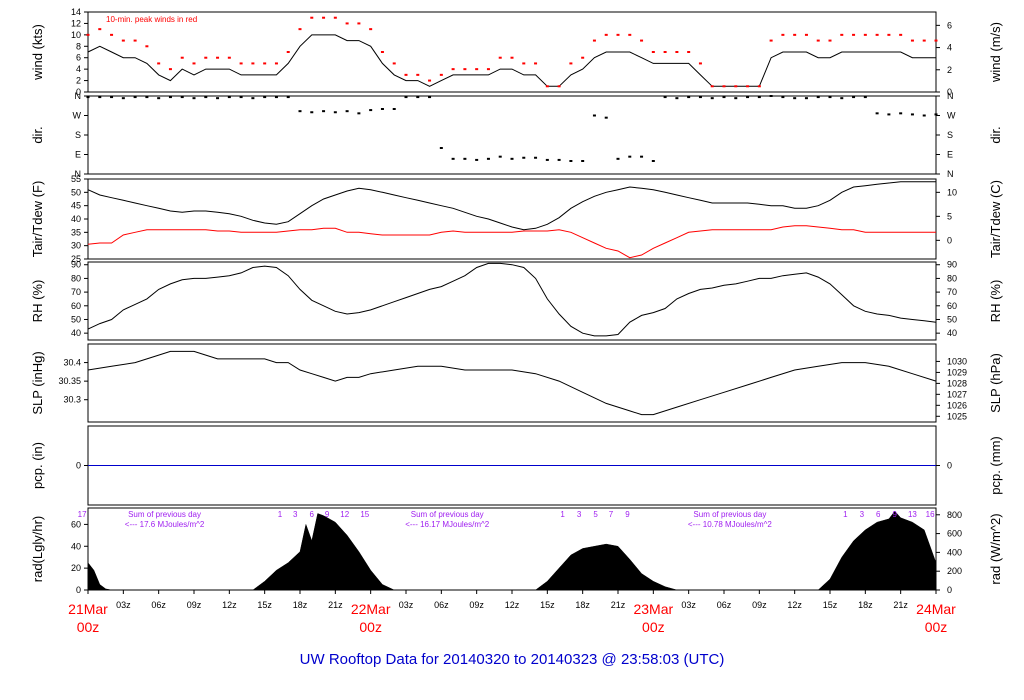 This screenshot has width=1024, height=700. What do you see at coordinates (76, 524) in the screenshot?
I see `rad-ytick-label-left: 60` at bounding box center [76, 524].